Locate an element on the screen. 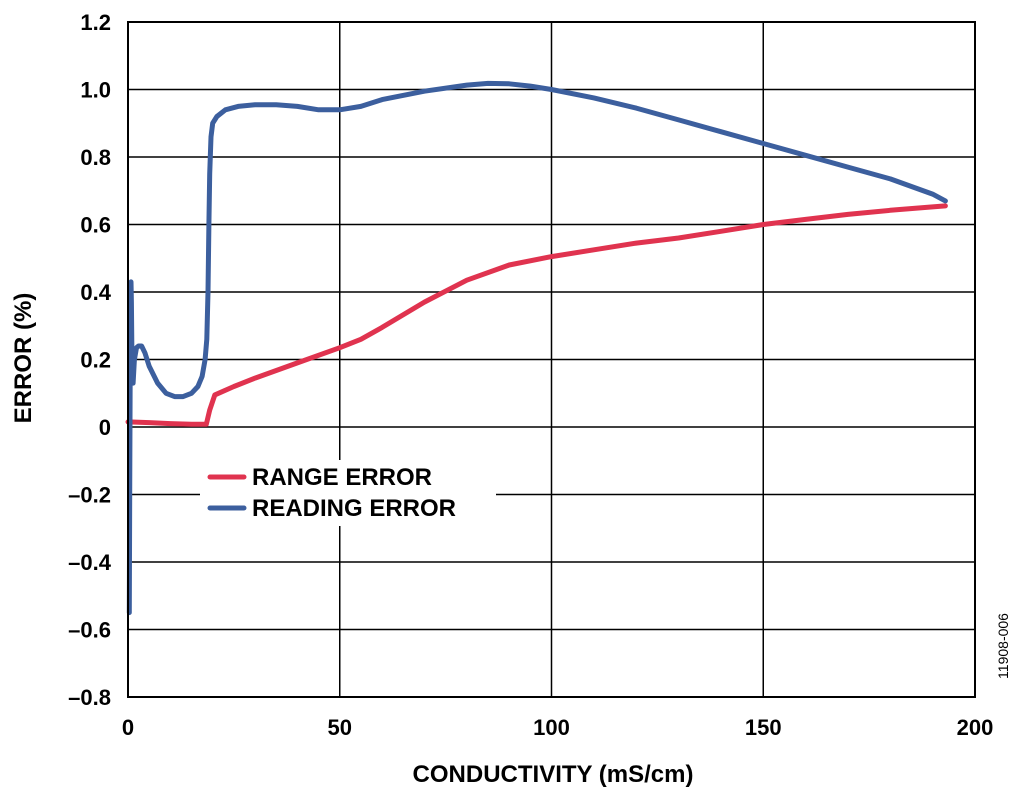 This screenshot has height=799, width=1024. x-axis-label: CONDUCTIVITY (mS/cm) is located at coordinates (553, 774).